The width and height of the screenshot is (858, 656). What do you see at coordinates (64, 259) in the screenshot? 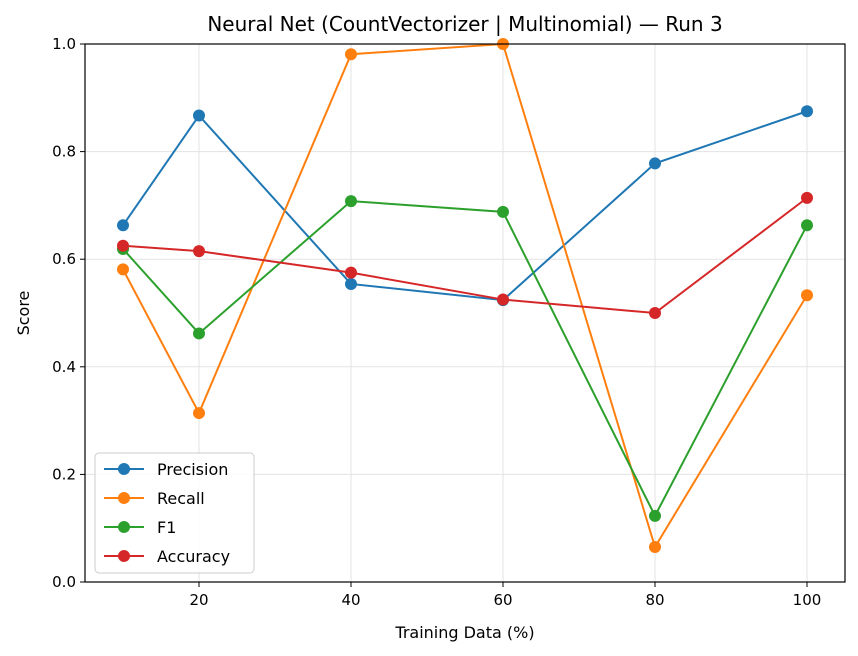
I see `y-tick-label: 0.6` at bounding box center [64, 259].